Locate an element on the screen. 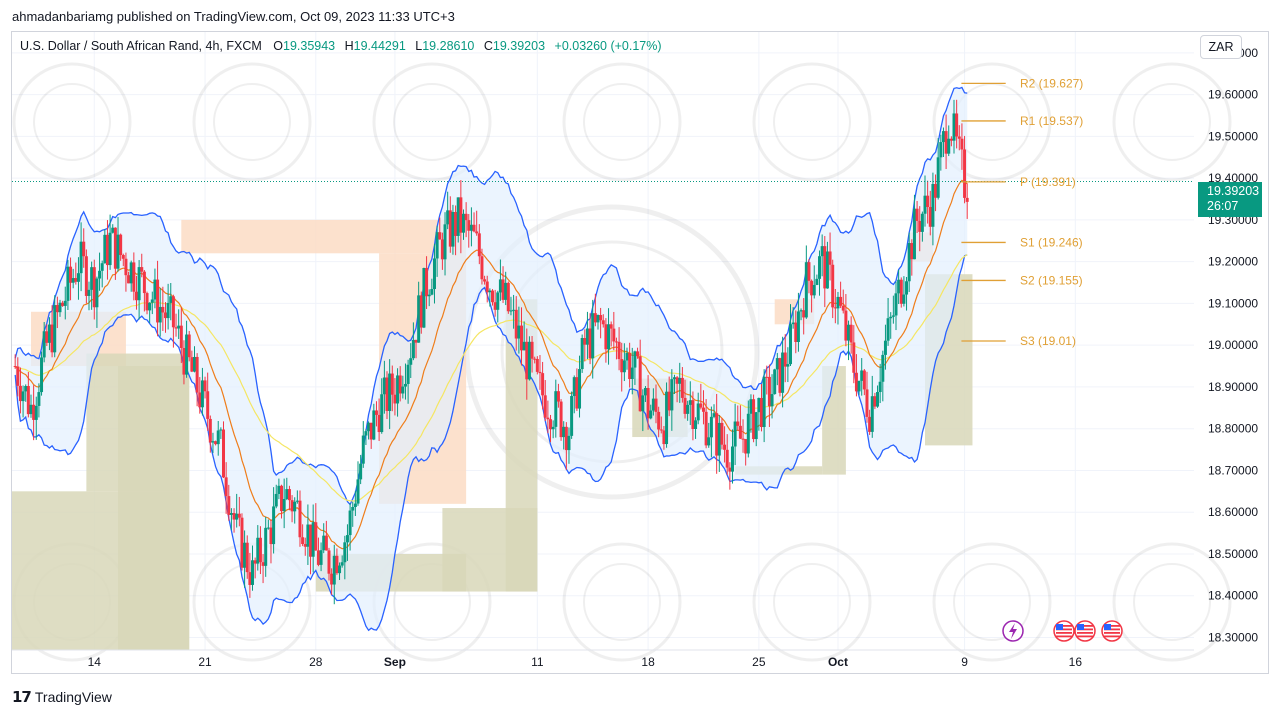 This screenshot has height=716, width=1280. footer-brand: 𝟭𝟳 TradingView is located at coordinates (62, 697).